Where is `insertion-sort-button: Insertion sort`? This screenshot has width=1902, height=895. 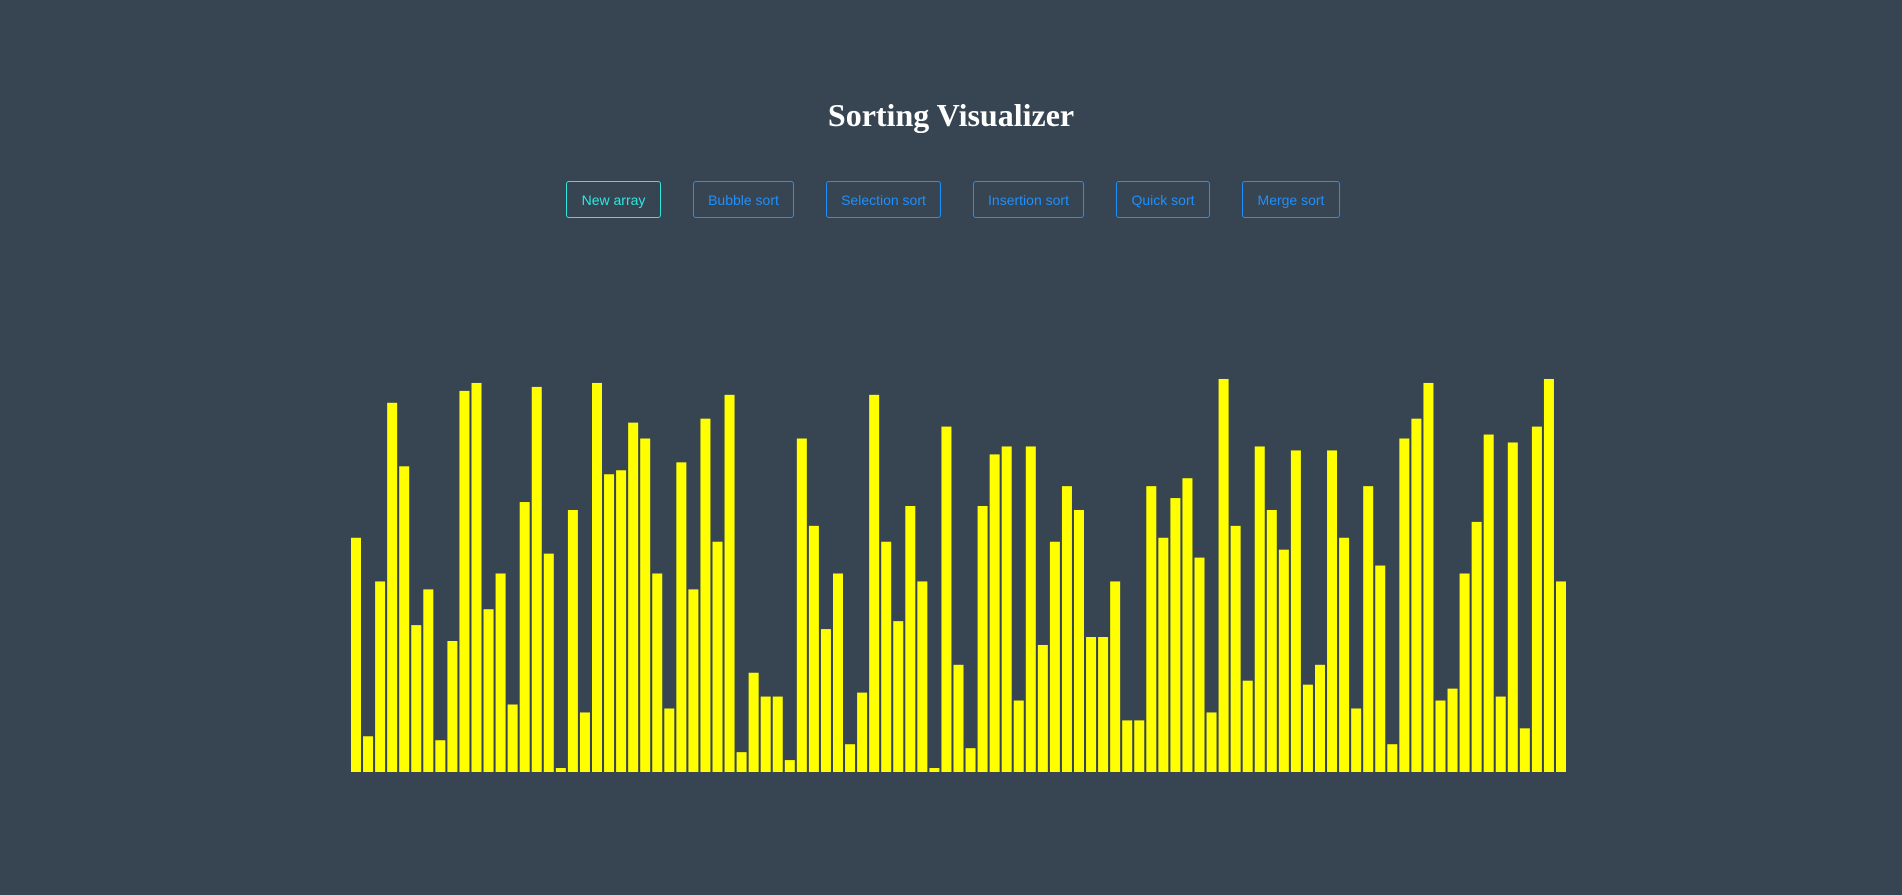
insertion-sort-button: Insertion sort is located at coordinates (1028, 199).